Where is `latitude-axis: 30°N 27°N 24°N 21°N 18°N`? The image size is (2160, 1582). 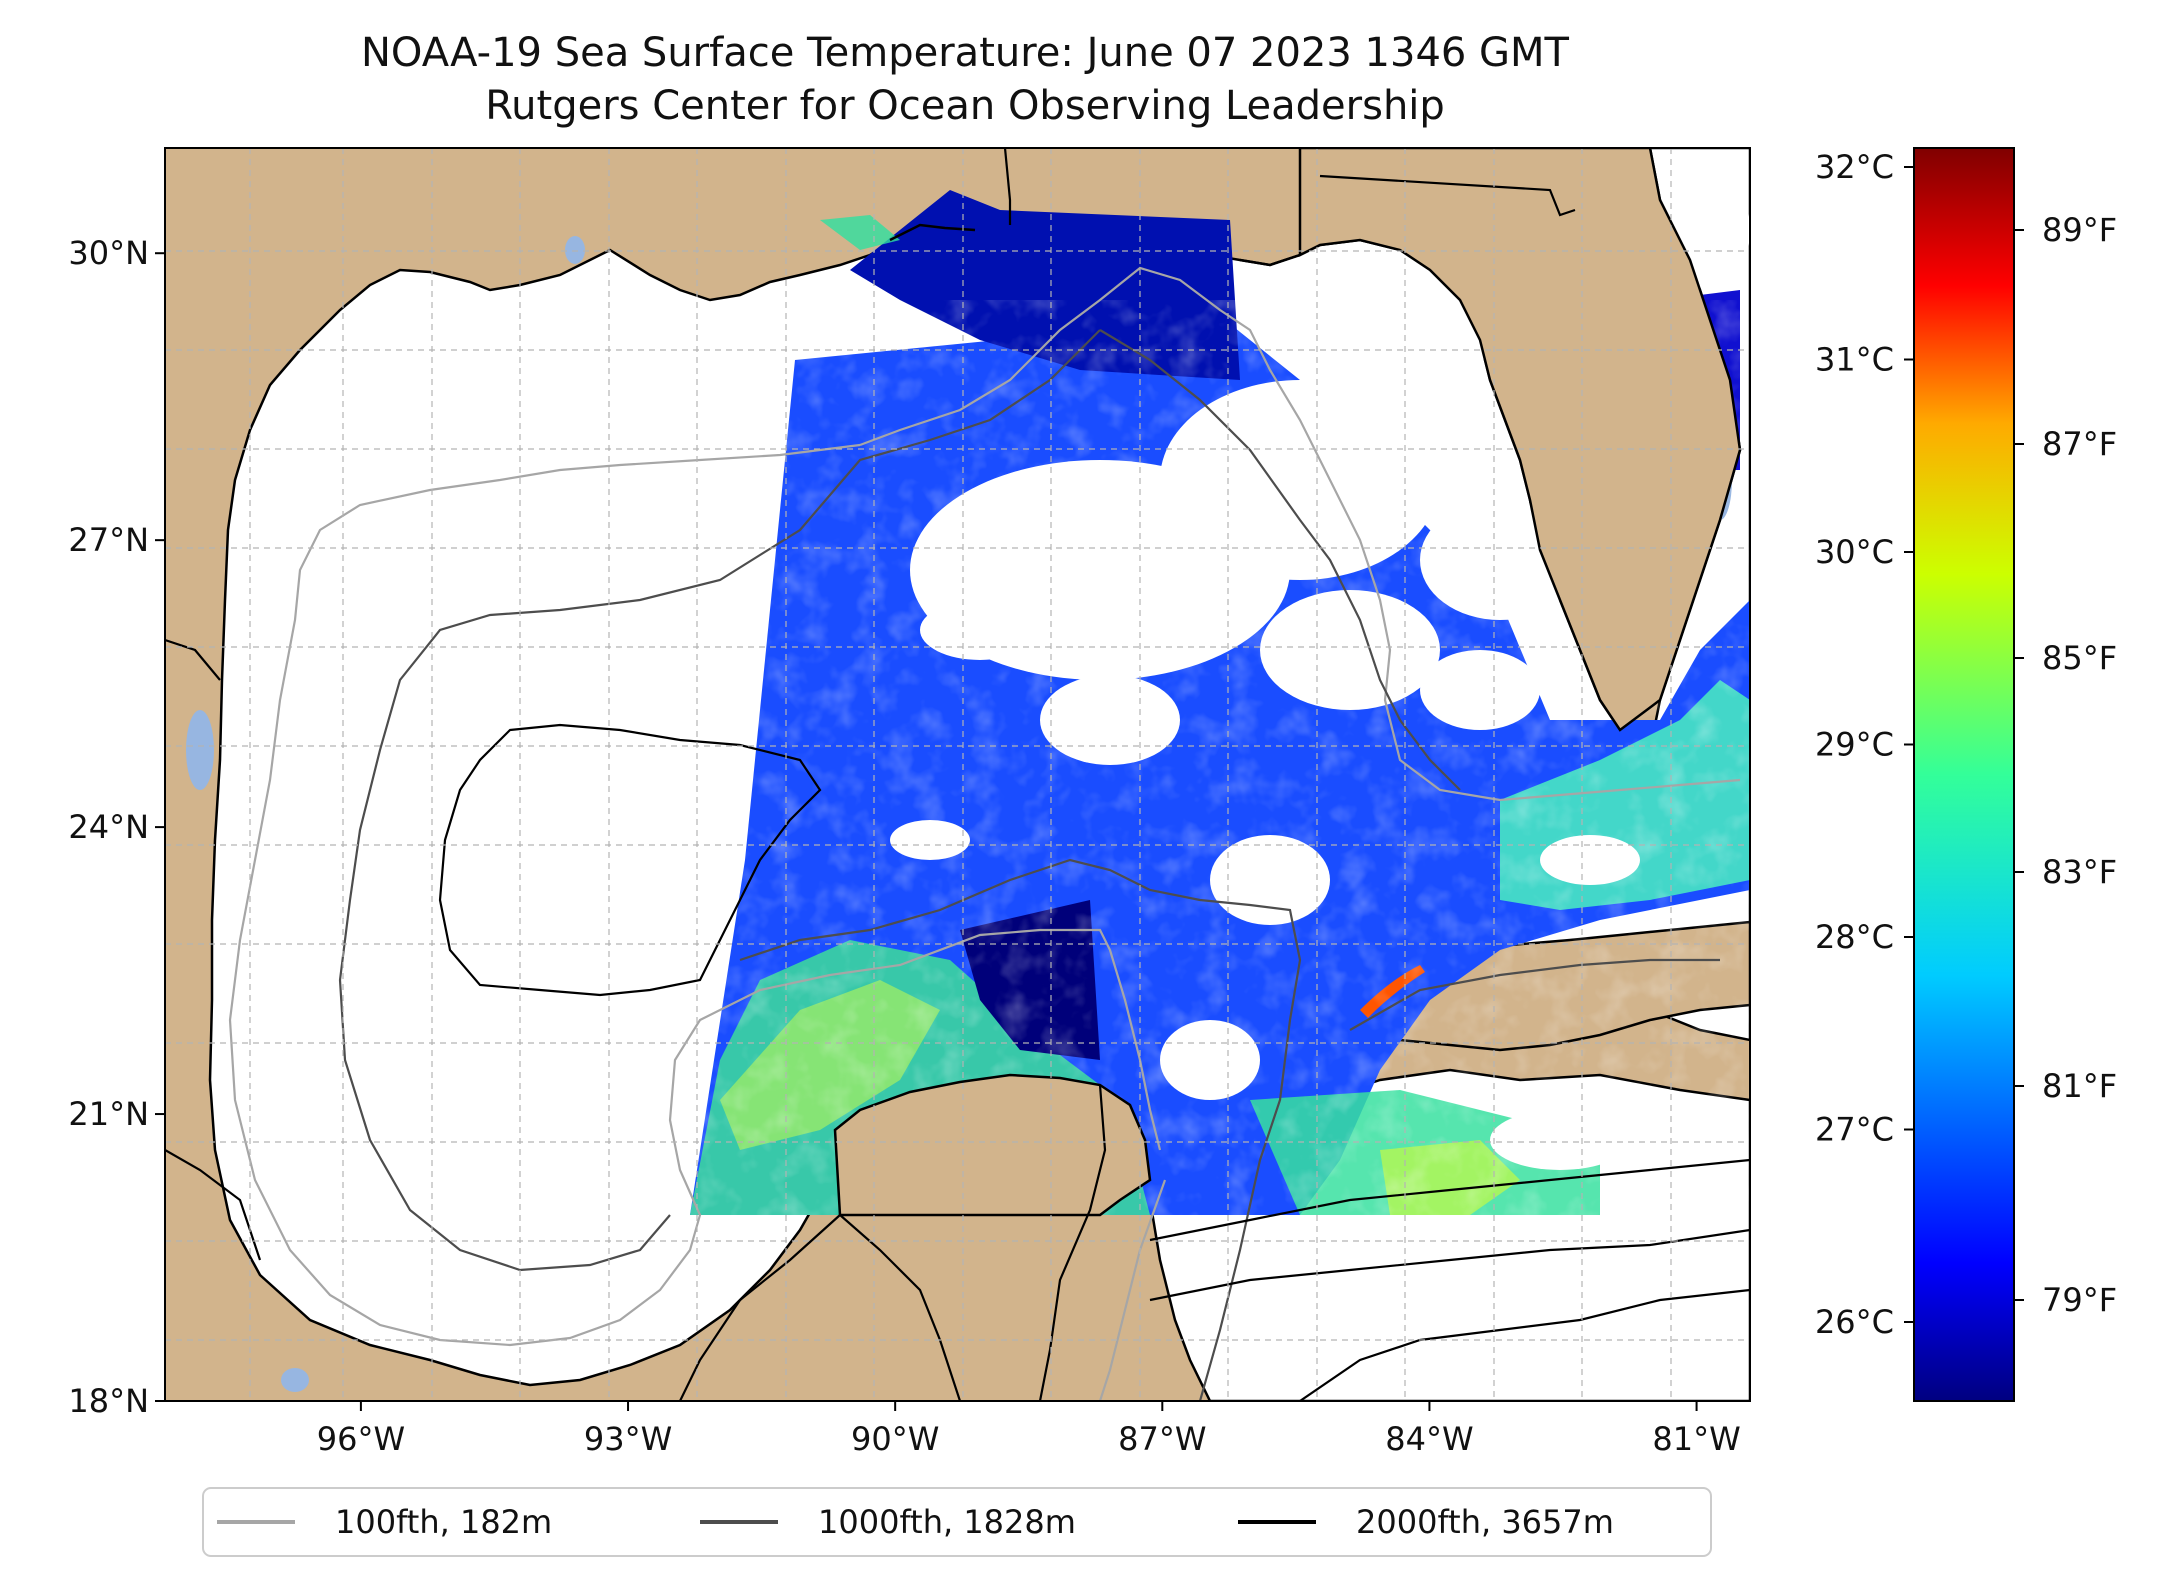 latitude-axis: 30°N 27°N 24°N 21°N 18°N is located at coordinates (116, 827).